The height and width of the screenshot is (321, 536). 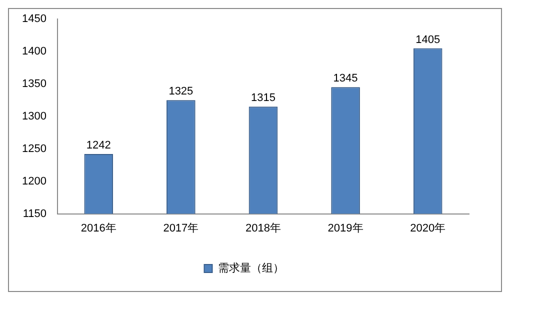 I want to click on y-tick-label: 1400, so click(x=34, y=52).